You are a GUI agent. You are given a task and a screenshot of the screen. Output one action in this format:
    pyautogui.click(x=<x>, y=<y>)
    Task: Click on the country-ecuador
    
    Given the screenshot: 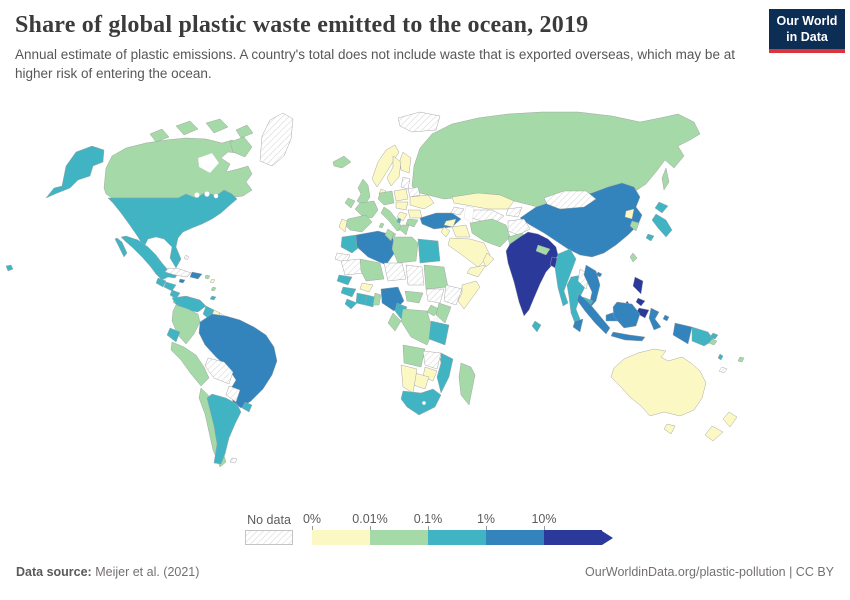 What is the action you would take?
    pyautogui.click(x=173, y=335)
    